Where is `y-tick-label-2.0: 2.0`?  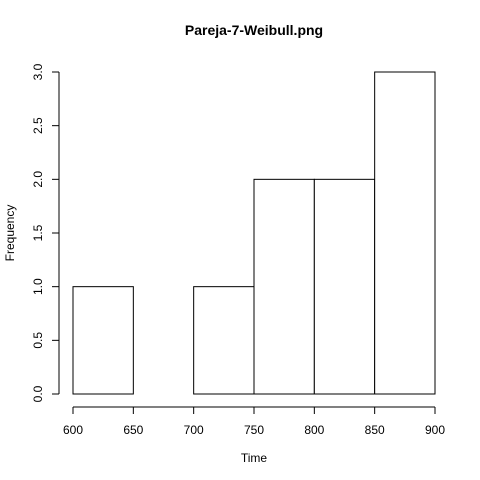 y-tick-label-2.0: 2.0 is located at coordinates (38, 179).